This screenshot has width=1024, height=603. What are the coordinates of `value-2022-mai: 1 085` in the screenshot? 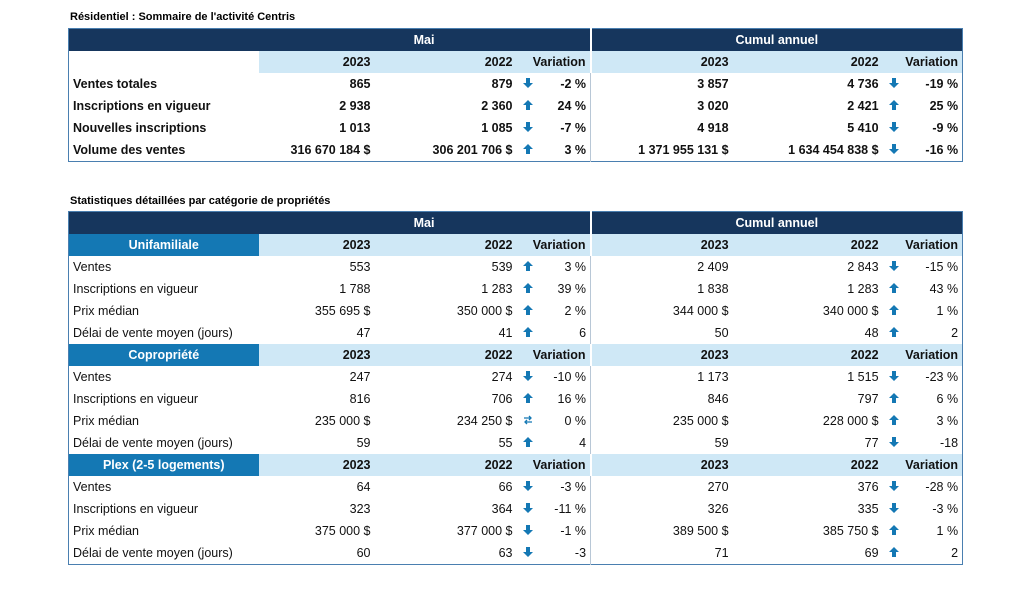 It's located at (497, 127).